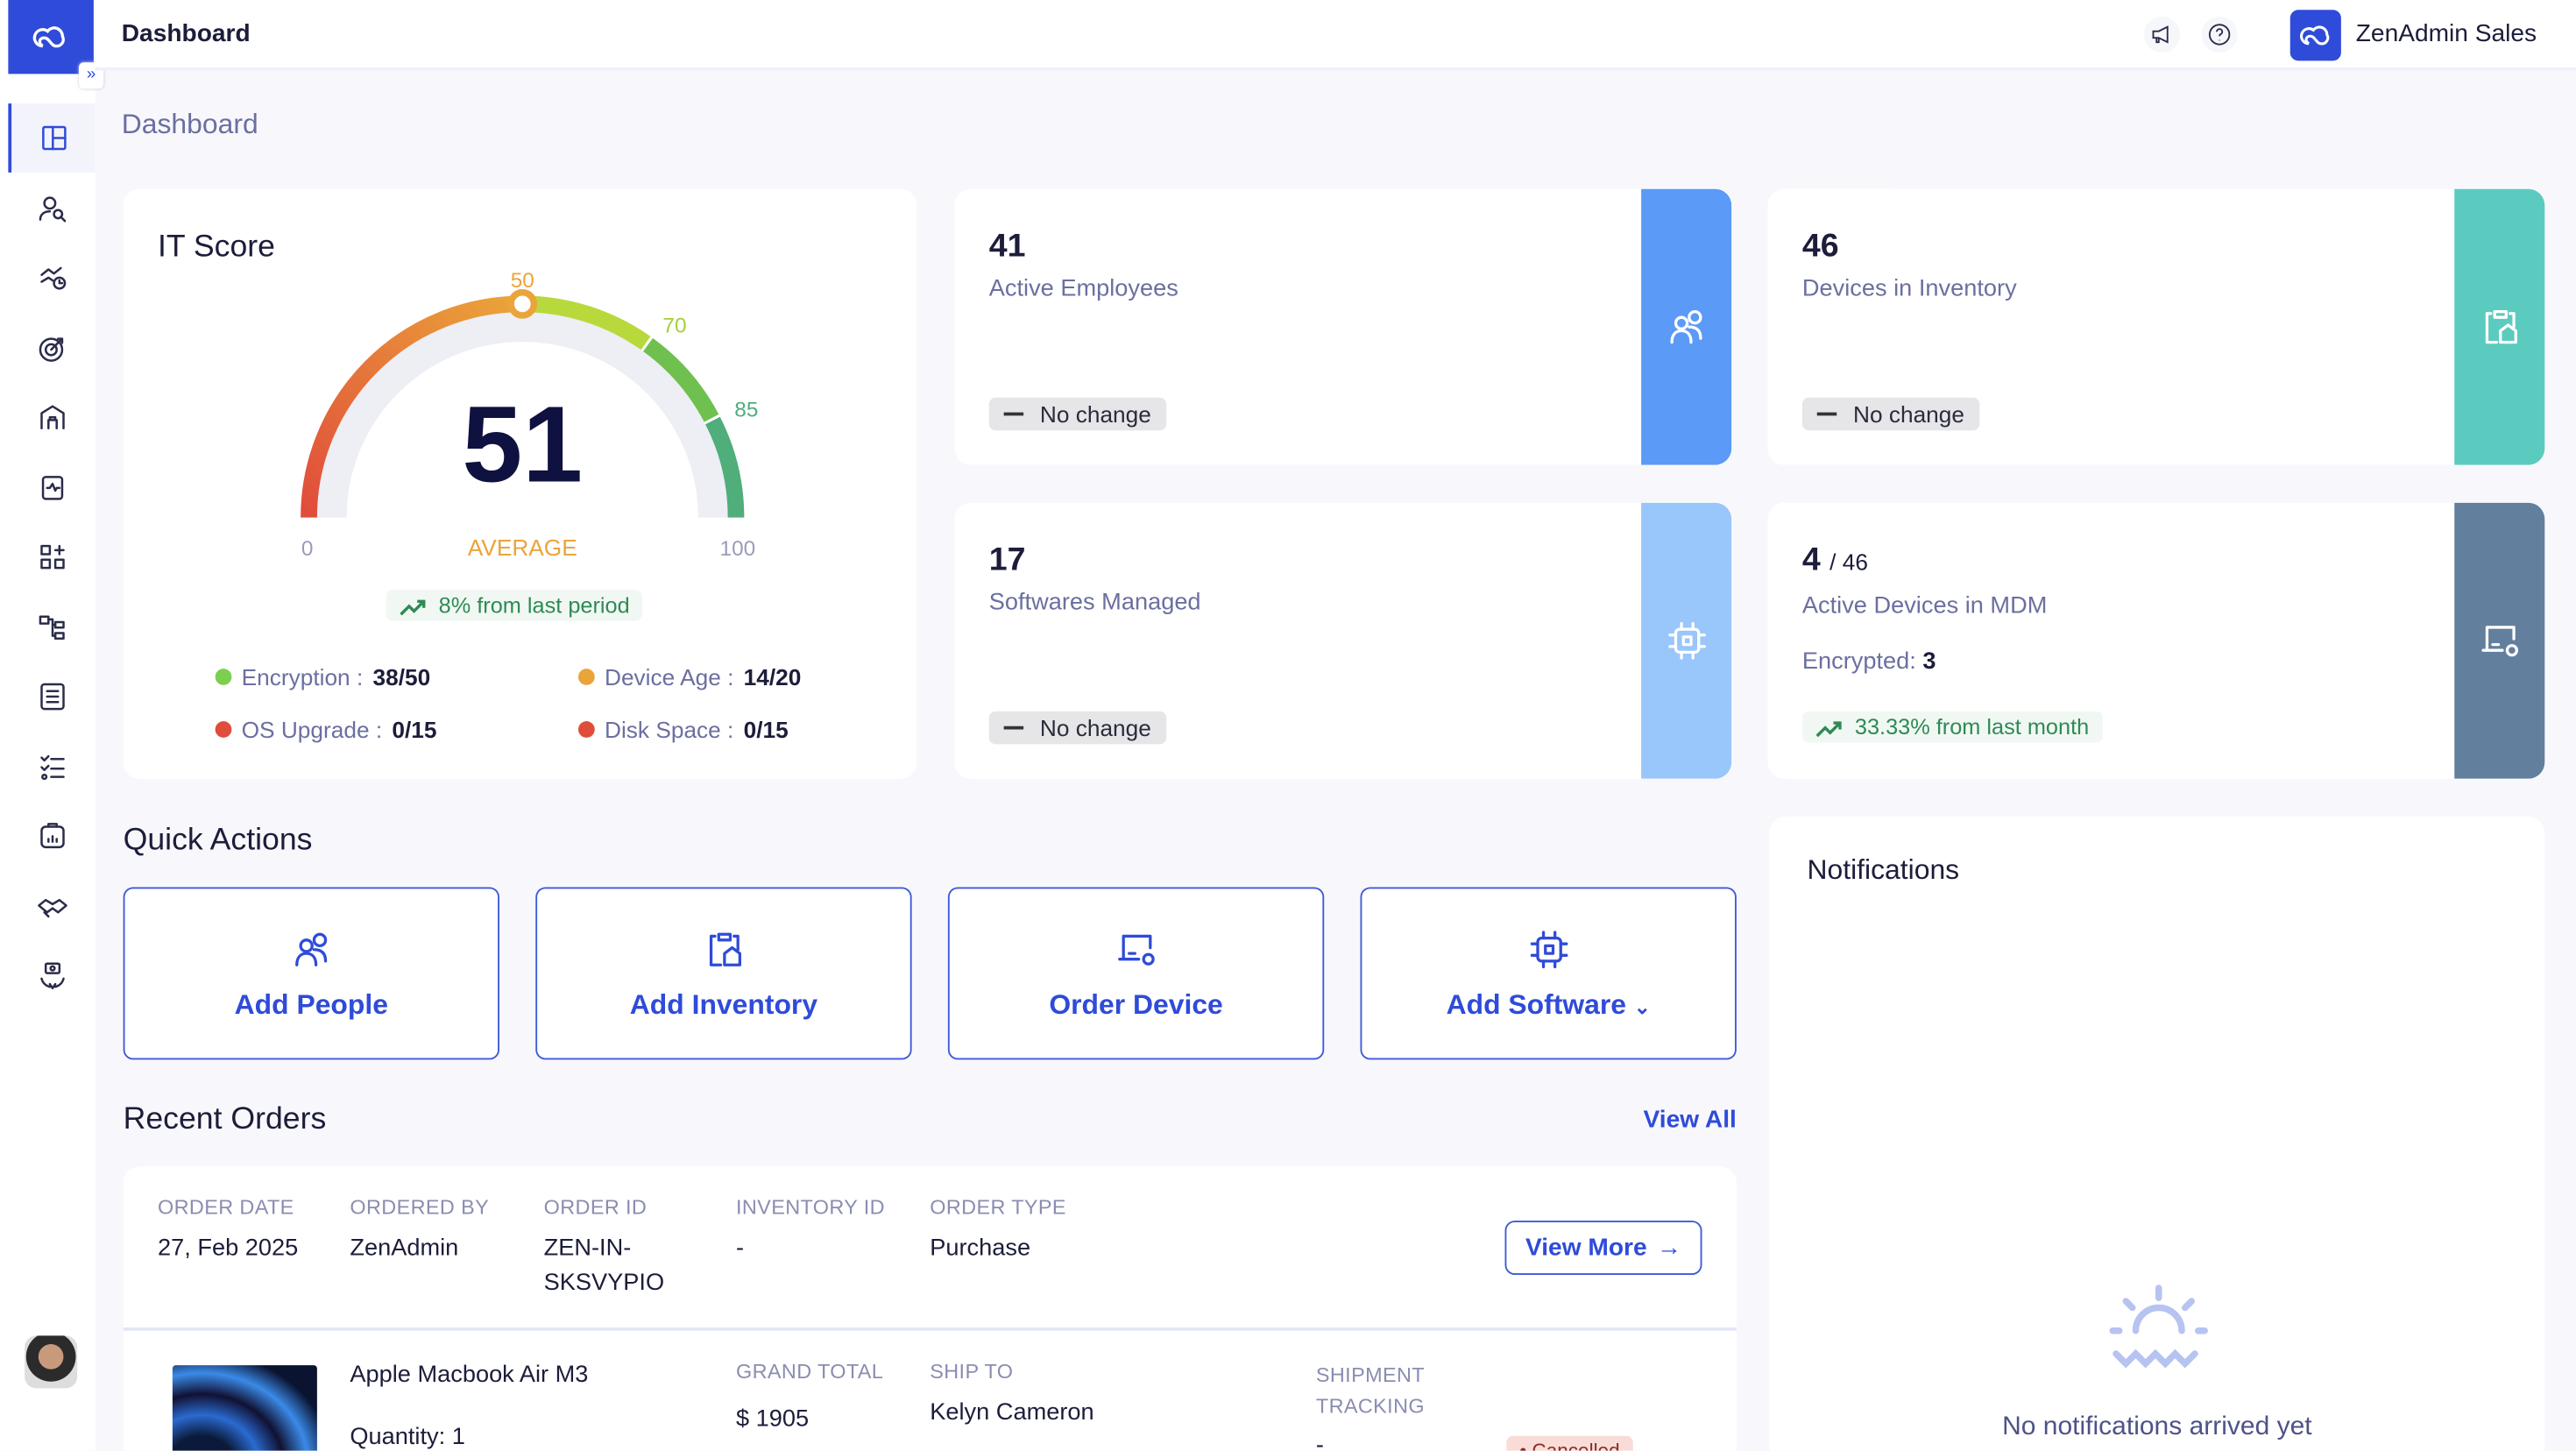  I want to click on status-badge: • Cancelled, so click(1569, 1443).